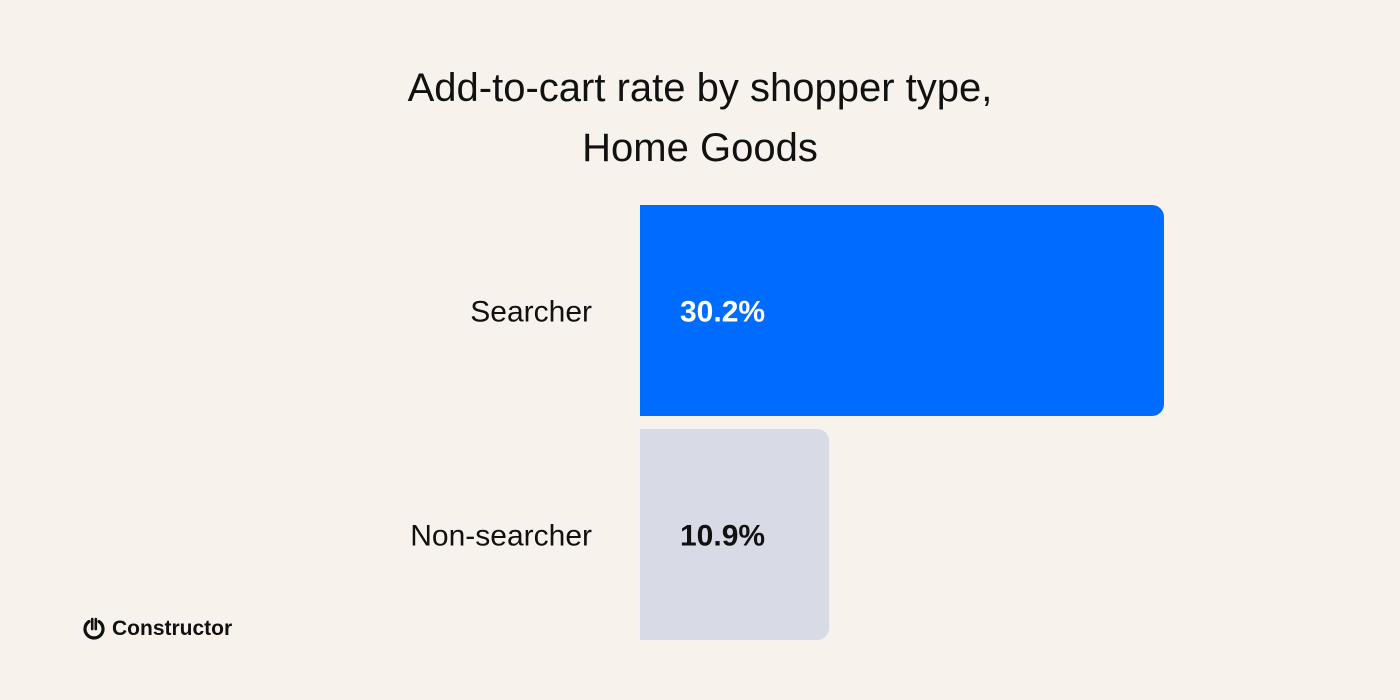 The width and height of the screenshot is (1400, 700). I want to click on chart-title-line-2: Home Goods, so click(700, 148).